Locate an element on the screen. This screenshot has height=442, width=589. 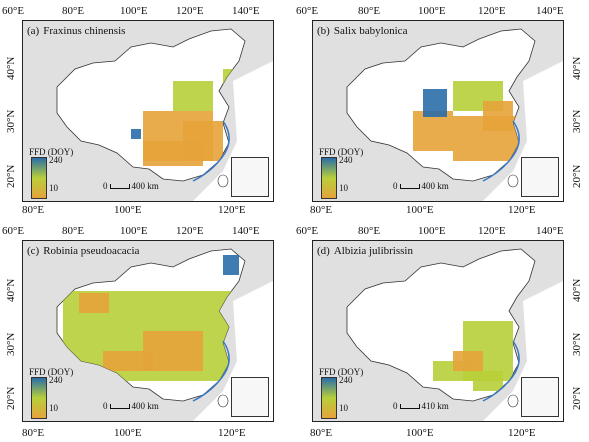
species-name: Robinia pseudoacacia is located at coordinates (91, 251).